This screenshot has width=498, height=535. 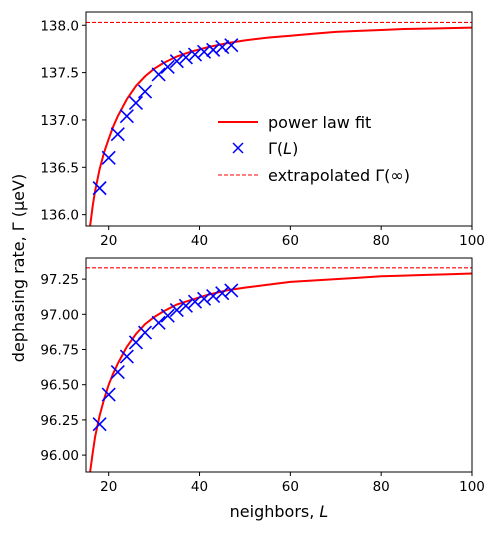 What do you see at coordinates (18, 268) in the screenshot?
I see `shared-y-axis-label: dephasing rate, Γ (μeV)` at bounding box center [18, 268].